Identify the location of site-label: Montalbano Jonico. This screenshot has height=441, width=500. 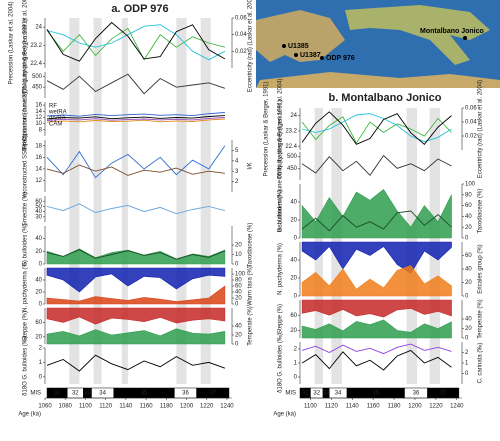
(452, 31).